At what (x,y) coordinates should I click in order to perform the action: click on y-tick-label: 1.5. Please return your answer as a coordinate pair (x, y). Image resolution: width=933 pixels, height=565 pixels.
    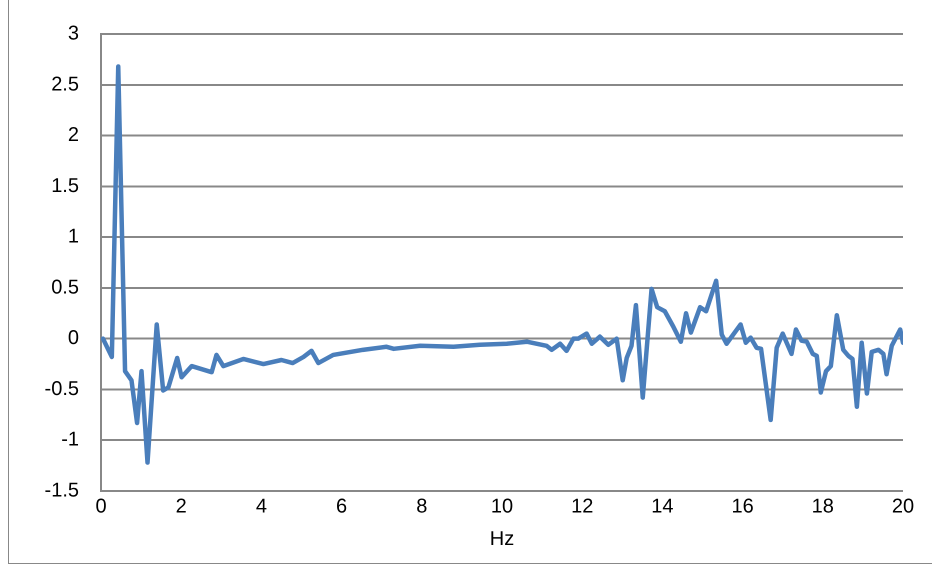
    Looking at the image, I should click on (65, 185).